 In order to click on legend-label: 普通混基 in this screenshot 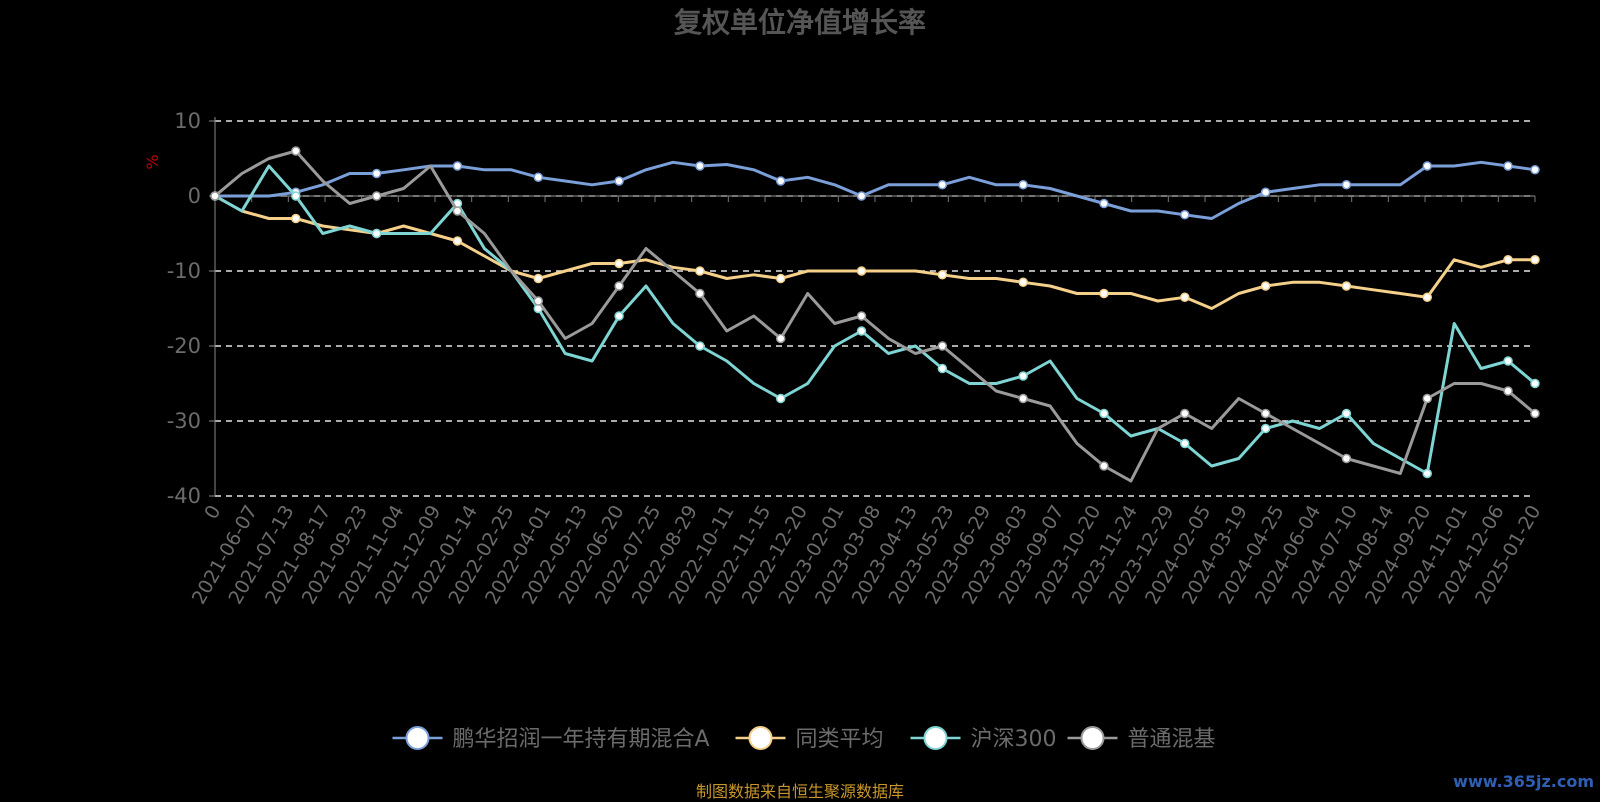, I will do `click(1172, 739)`.